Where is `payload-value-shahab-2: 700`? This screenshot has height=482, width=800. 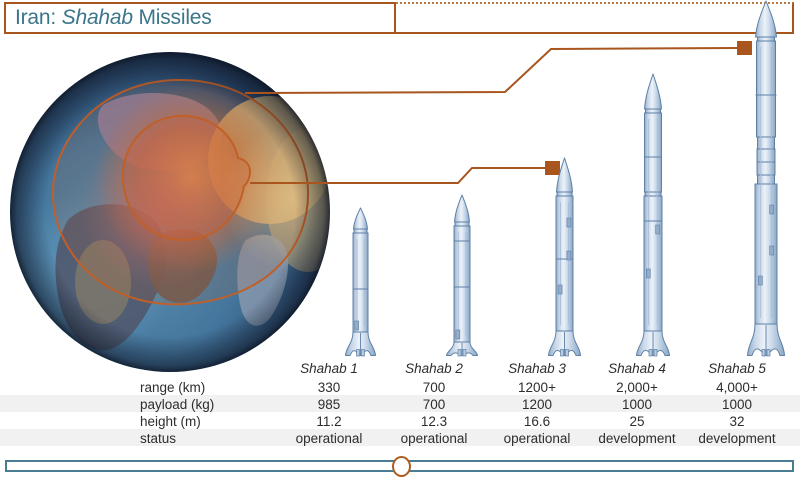
payload-value-shahab-2: 700 is located at coordinates (434, 404).